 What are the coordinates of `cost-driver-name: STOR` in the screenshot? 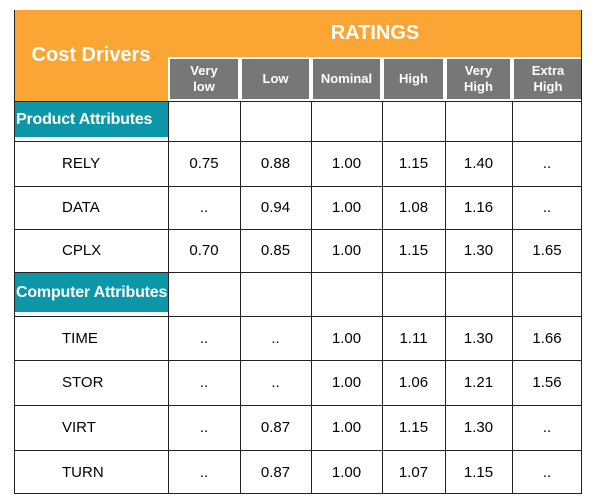 It's located at (83, 382).